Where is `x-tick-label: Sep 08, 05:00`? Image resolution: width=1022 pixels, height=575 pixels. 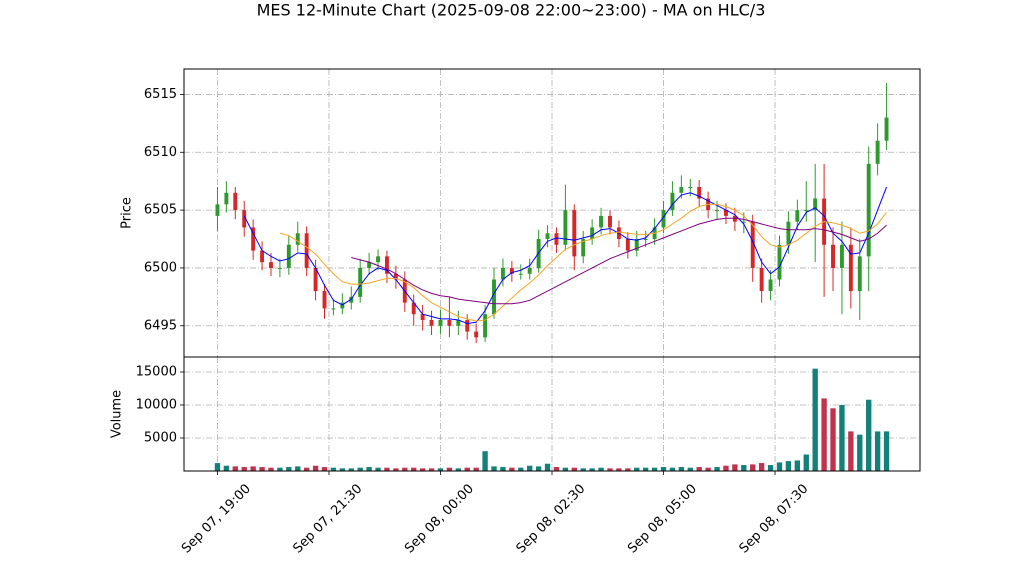 x-tick-label: Sep 08, 05:00 is located at coordinates (662, 519).